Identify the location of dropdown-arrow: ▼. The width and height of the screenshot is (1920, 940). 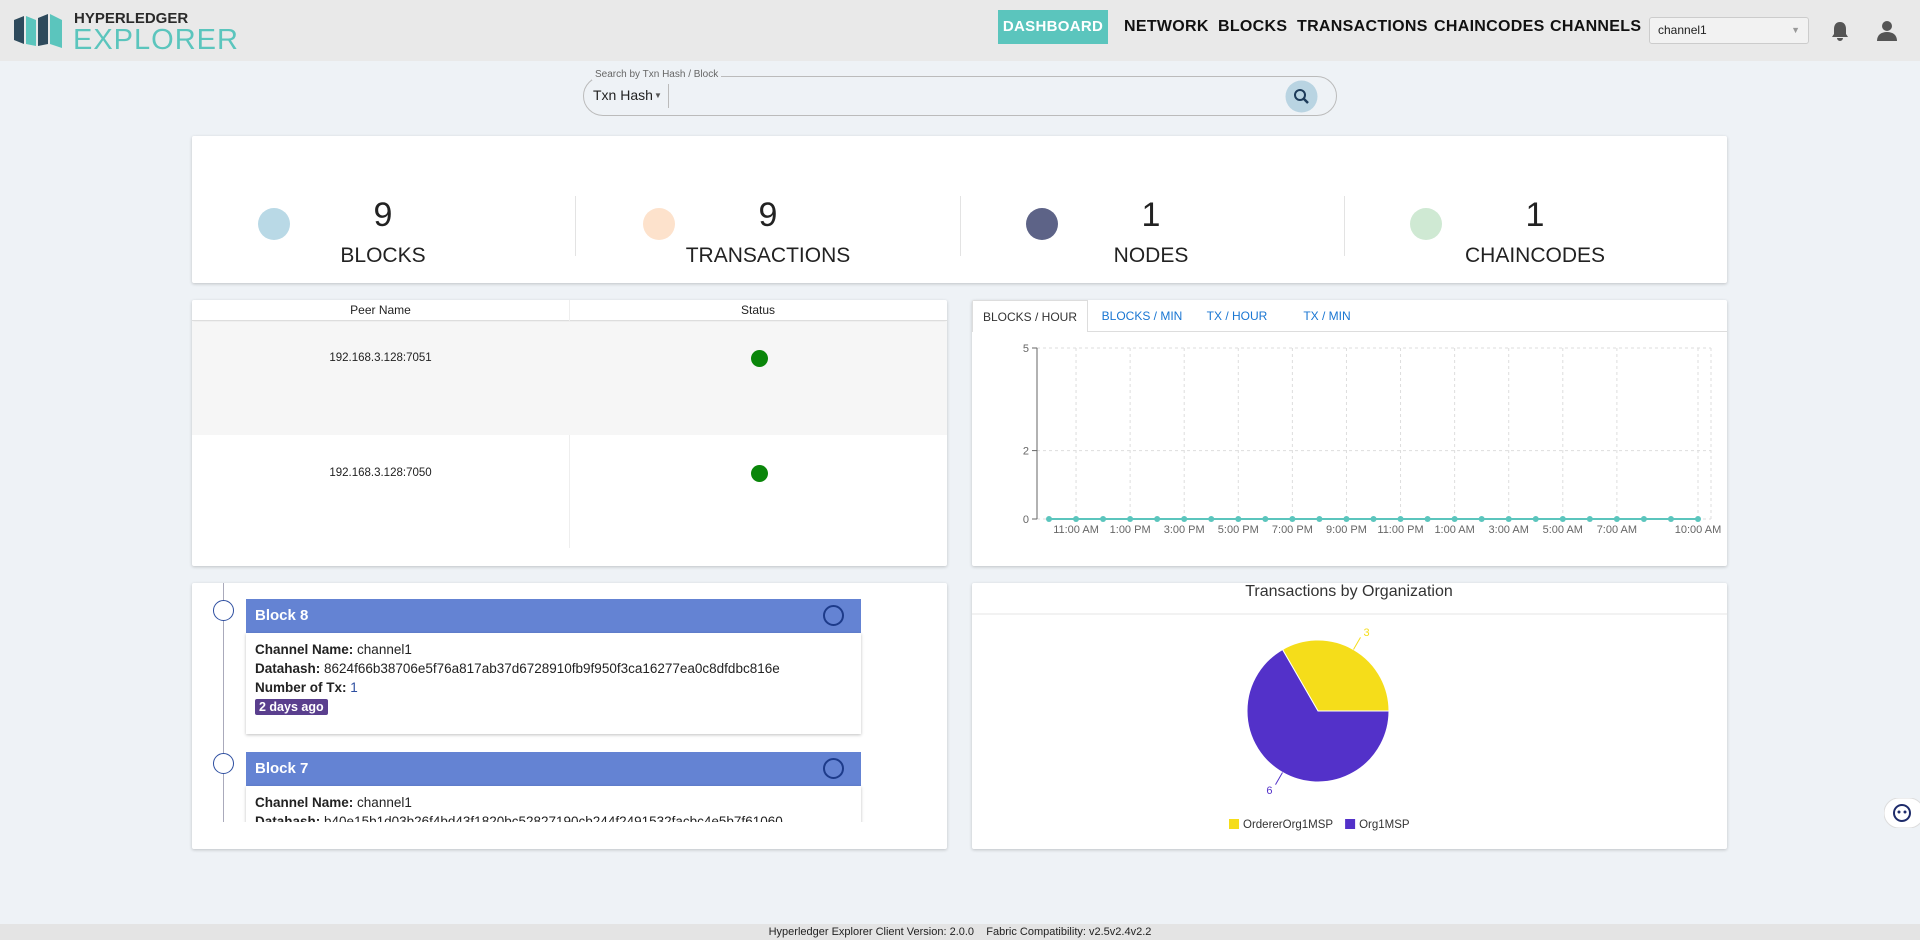
(658, 95).